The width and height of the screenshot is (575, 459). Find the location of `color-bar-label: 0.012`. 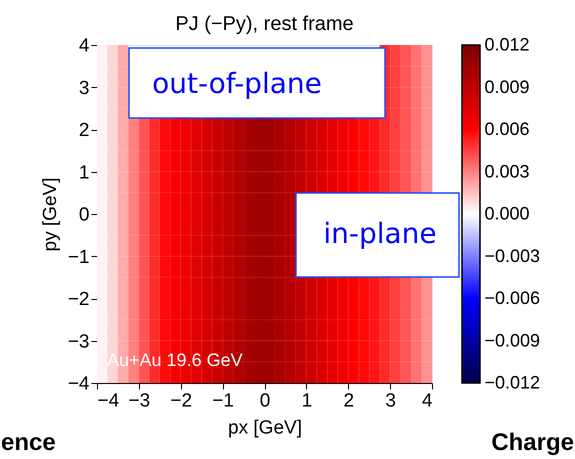

color-bar-label: 0.012 is located at coordinates (507, 44).